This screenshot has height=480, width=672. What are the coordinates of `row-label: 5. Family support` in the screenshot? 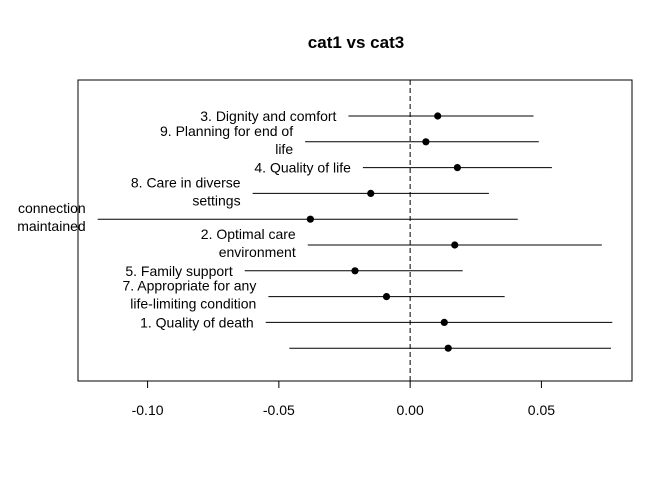 It's located at (178, 271).